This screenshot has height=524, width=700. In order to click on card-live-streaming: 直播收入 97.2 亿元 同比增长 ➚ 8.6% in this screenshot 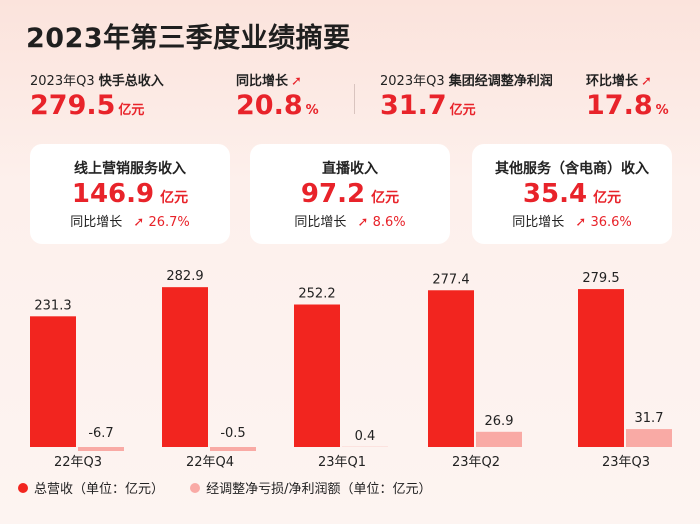, I will do `click(350, 194)`.